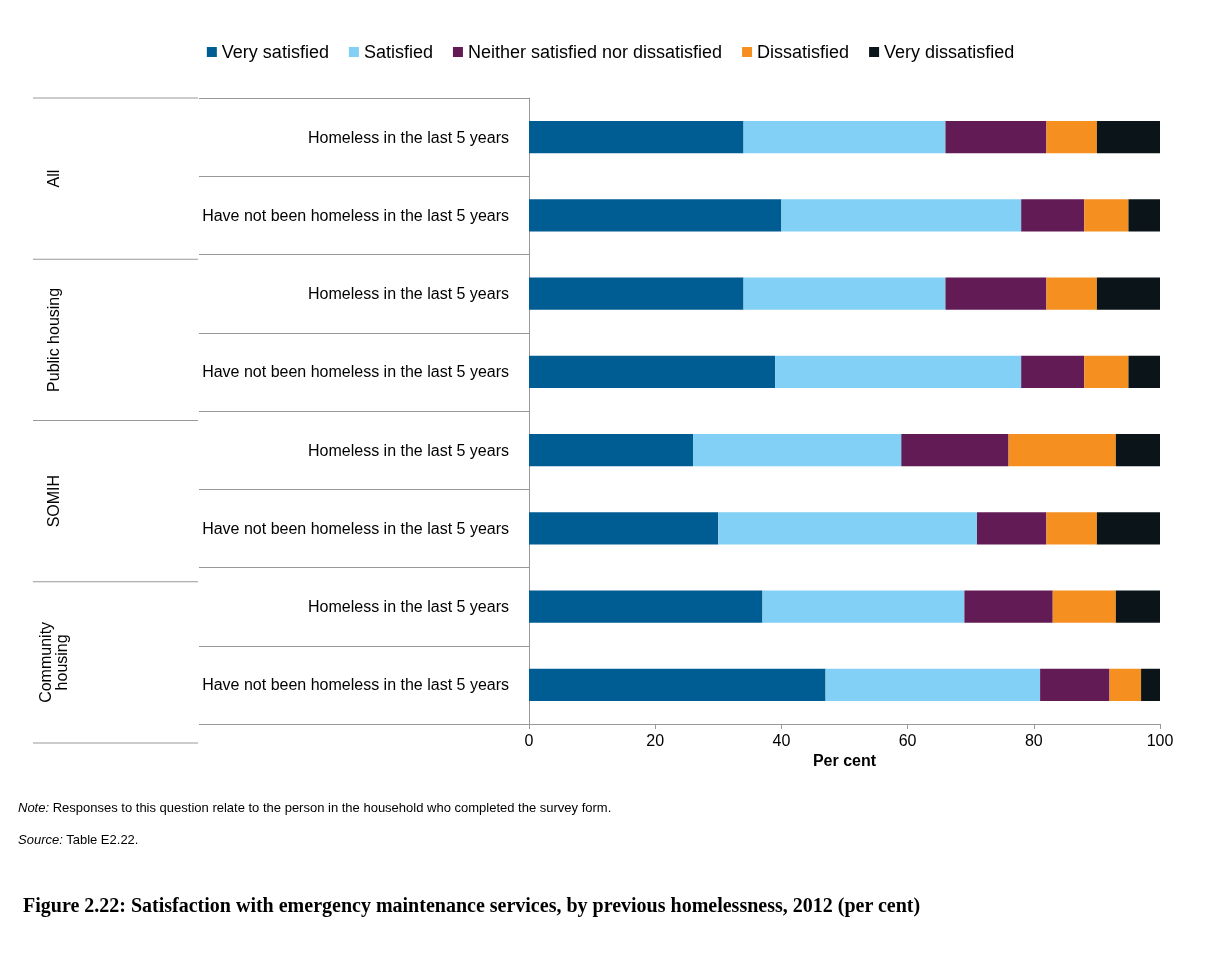 The width and height of the screenshot is (1225, 959). I want to click on x-tick-label: 40, so click(781, 740).